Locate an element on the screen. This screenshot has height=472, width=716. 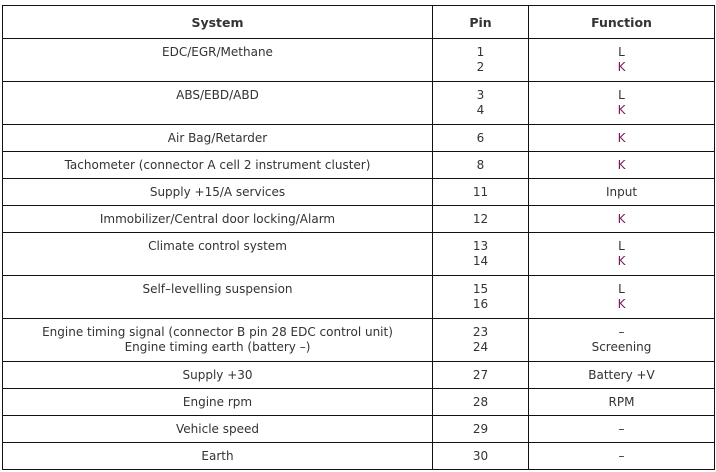
table-row: Air Bag/Retarder 6 K is located at coordinates (358, 138).